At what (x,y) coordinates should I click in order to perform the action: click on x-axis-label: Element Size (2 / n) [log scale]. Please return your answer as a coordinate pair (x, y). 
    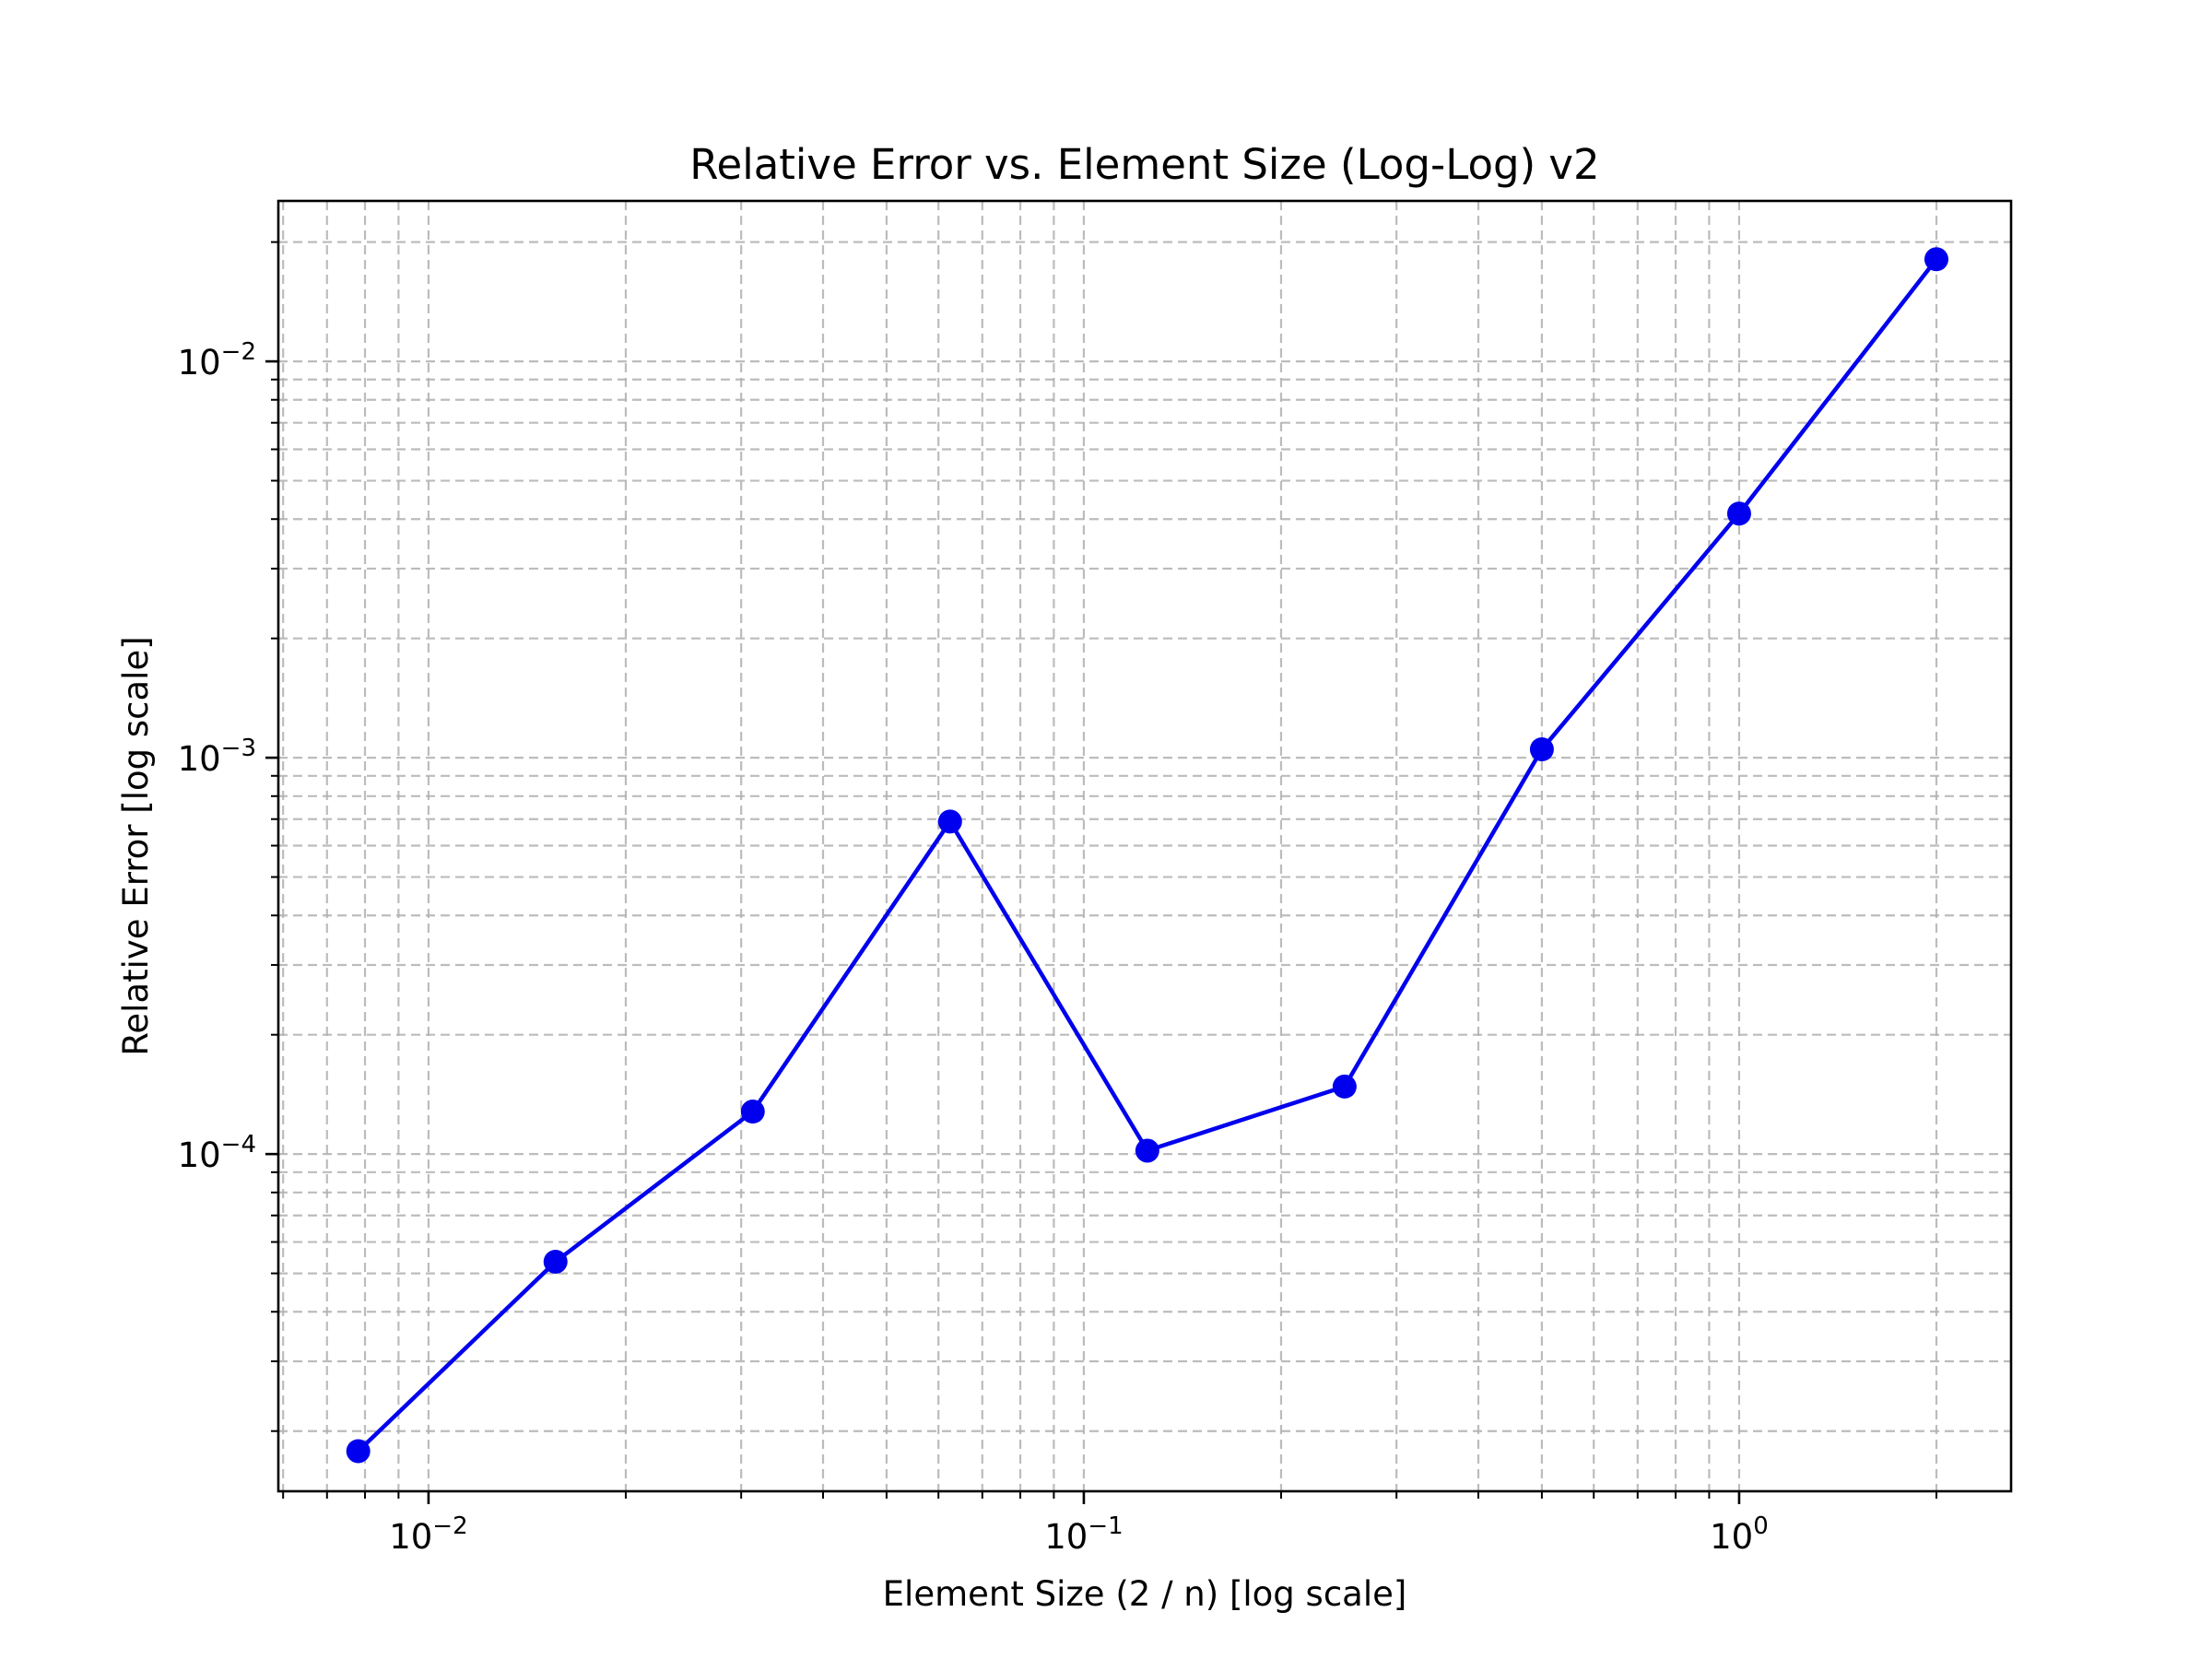
    Looking at the image, I should click on (1145, 1594).